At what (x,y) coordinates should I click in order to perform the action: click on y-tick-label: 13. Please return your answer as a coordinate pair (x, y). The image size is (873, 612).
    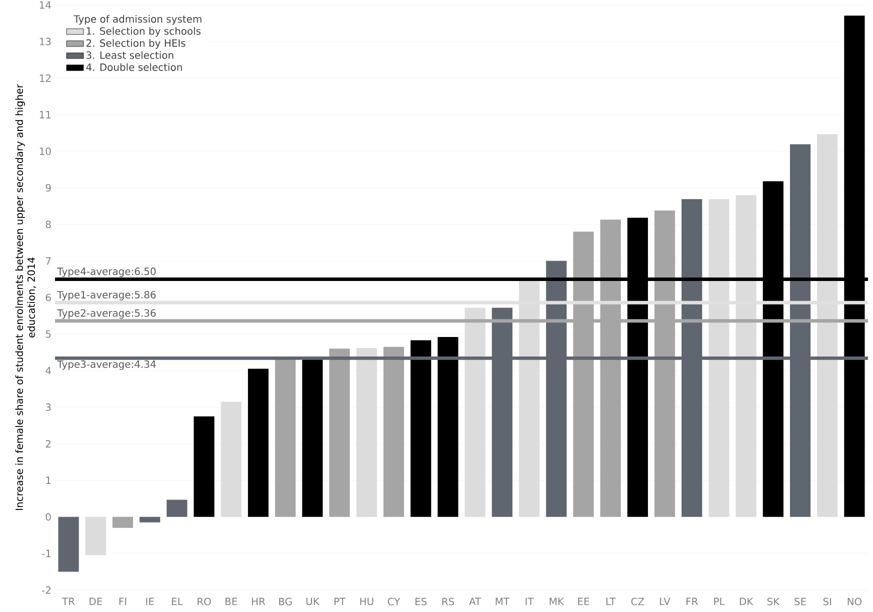
    Looking at the image, I should click on (45, 42).